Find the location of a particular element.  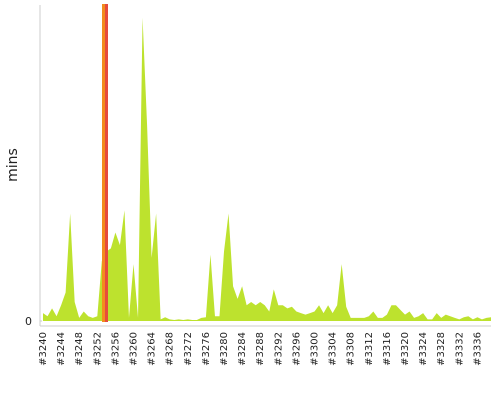

x-tick-label: #3292 is located at coordinates (278, 349).